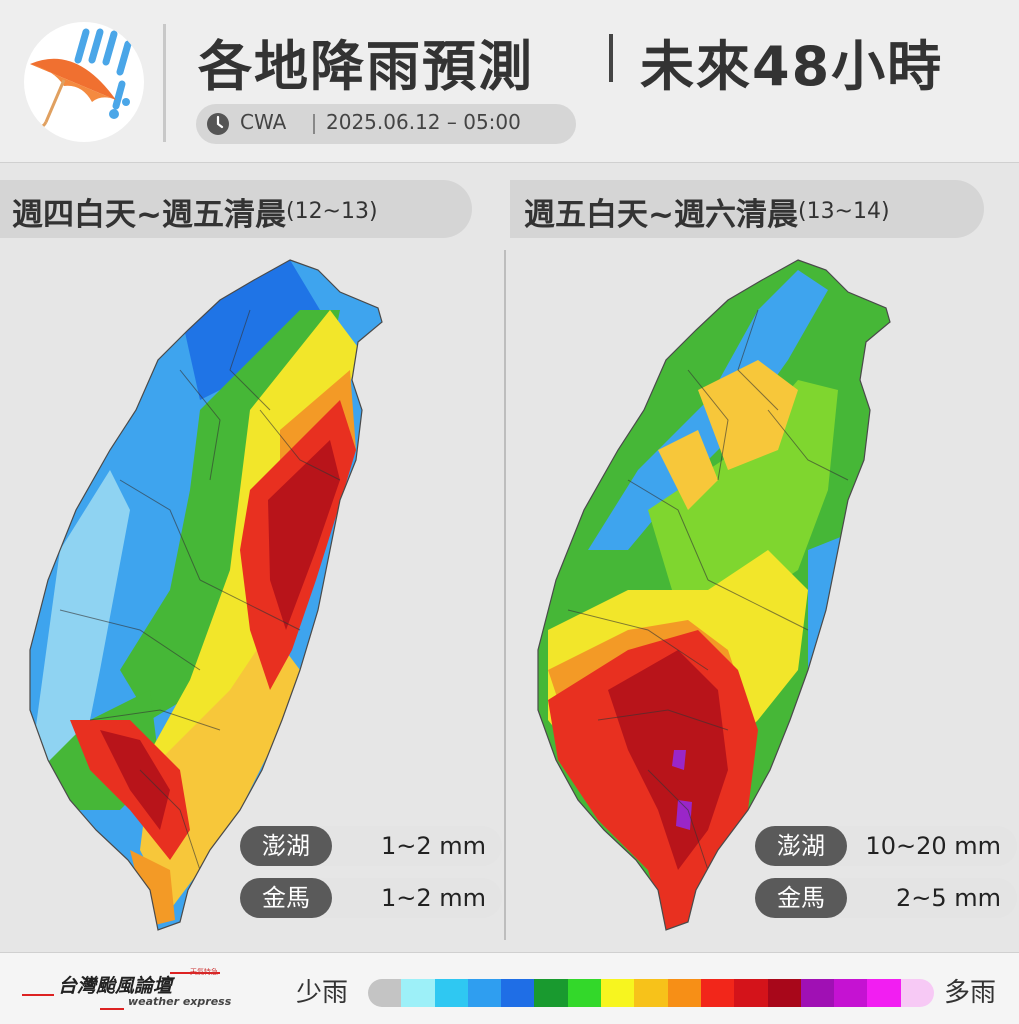  I want to click on clock-icon, so click(218, 124).